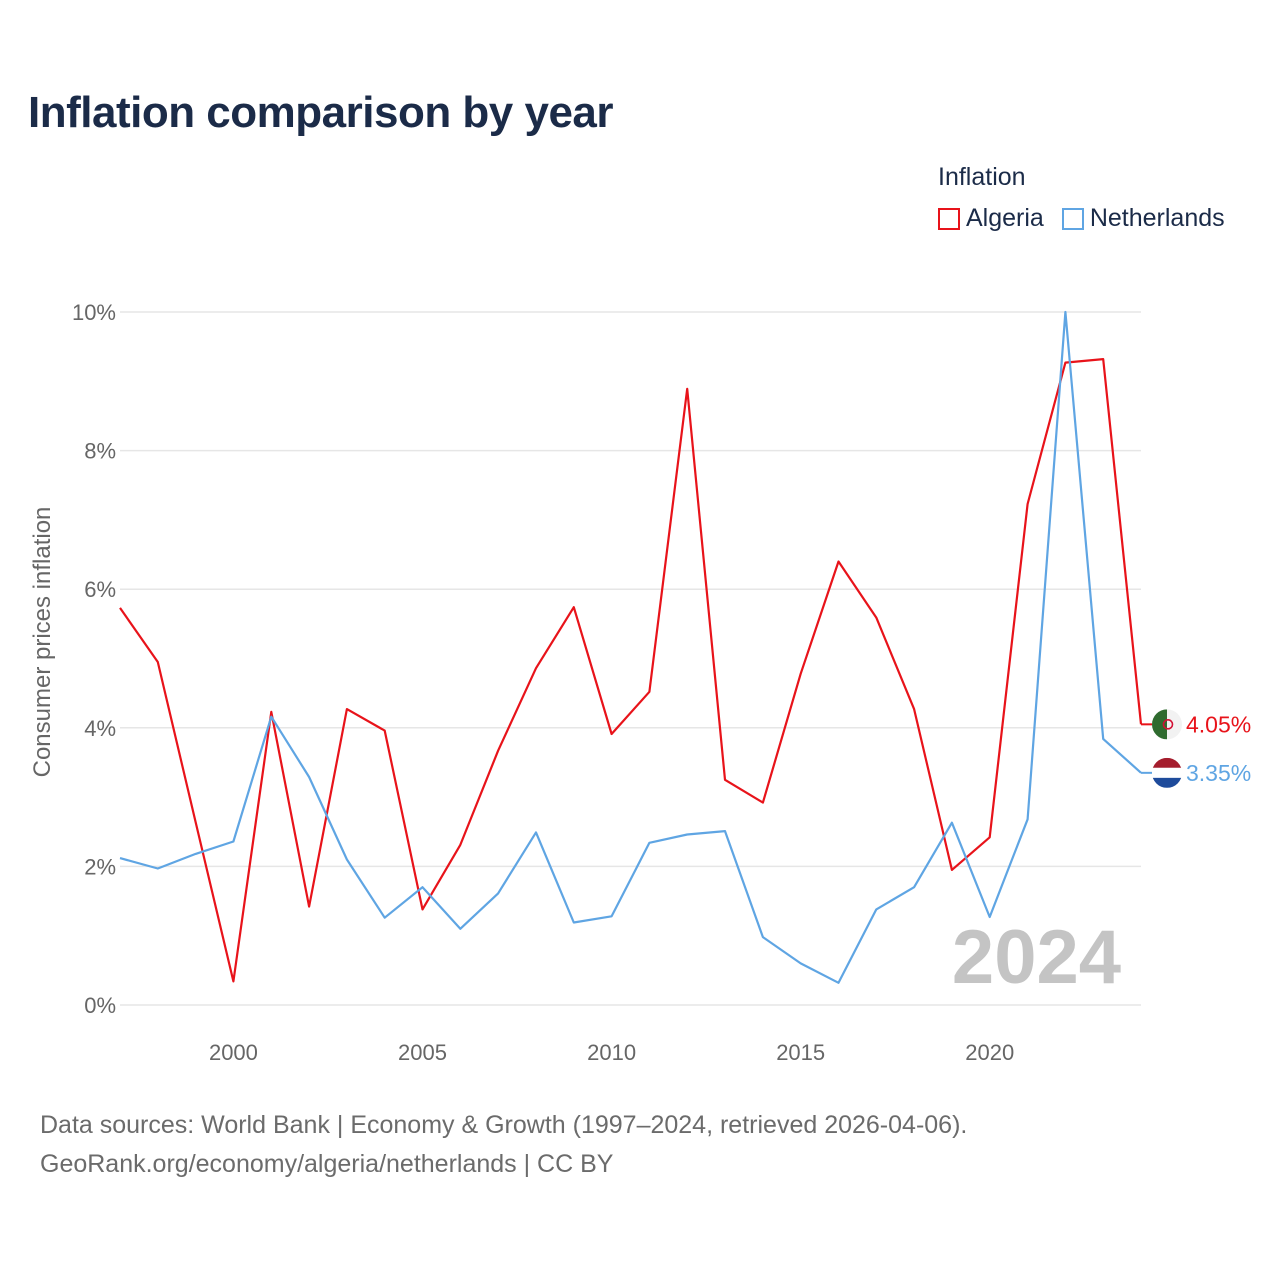 The width and height of the screenshot is (1280, 1280). Describe the element at coordinates (100, 589) in the screenshot. I see `y-tick-label: 6%` at that location.